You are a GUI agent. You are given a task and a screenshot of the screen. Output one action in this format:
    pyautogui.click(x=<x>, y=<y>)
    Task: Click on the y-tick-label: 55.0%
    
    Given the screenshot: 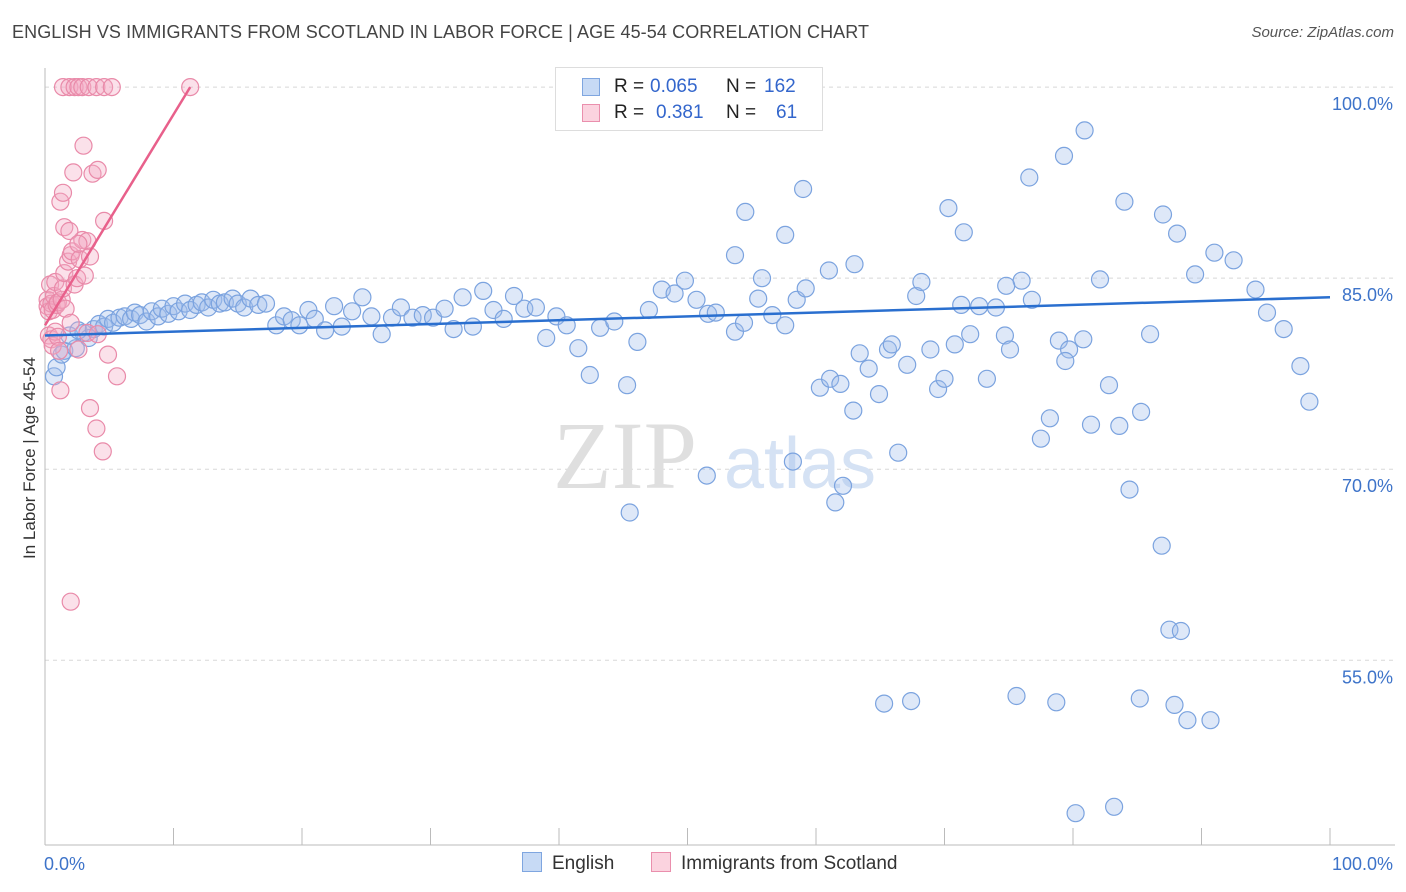 What is the action you would take?
    pyautogui.click(x=1367, y=677)
    